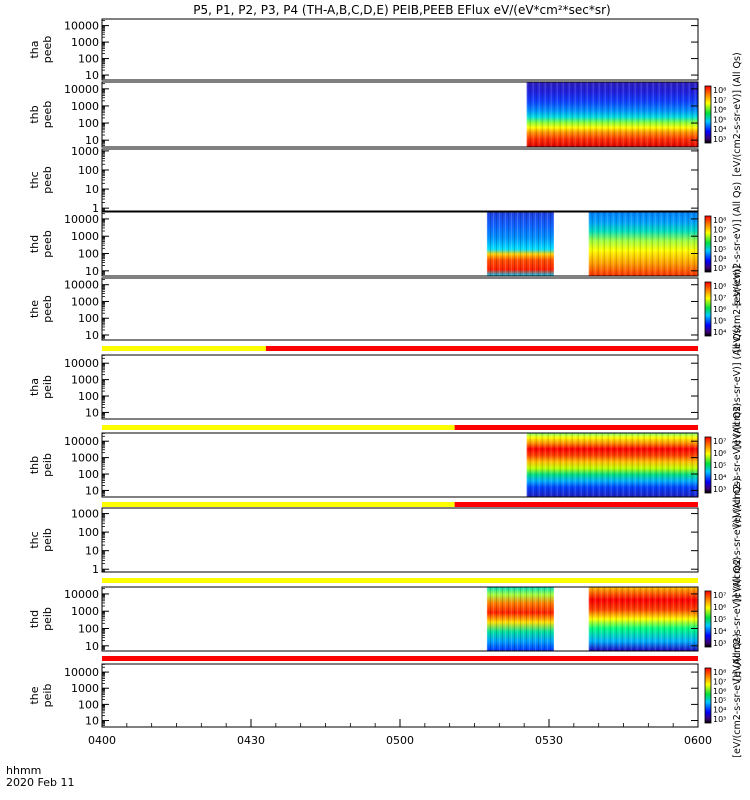 The width and height of the screenshot is (750, 800). Describe the element at coordinates (40, 782) in the screenshot. I see `x-axis-label-date: 2020 Feb 11` at that location.